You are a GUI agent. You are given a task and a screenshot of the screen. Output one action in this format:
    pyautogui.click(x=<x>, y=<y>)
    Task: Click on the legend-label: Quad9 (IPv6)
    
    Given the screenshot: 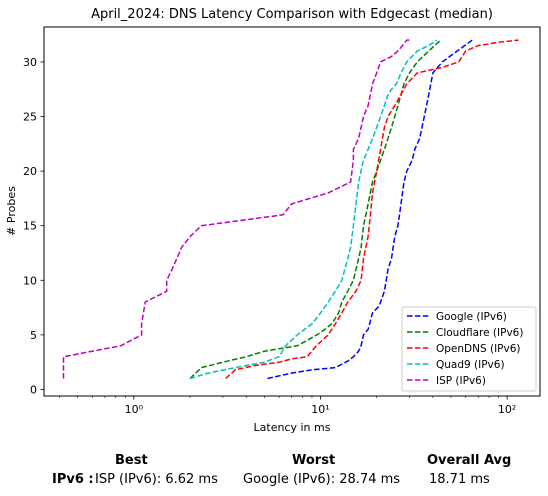 What is the action you would take?
    pyautogui.click(x=470, y=365)
    